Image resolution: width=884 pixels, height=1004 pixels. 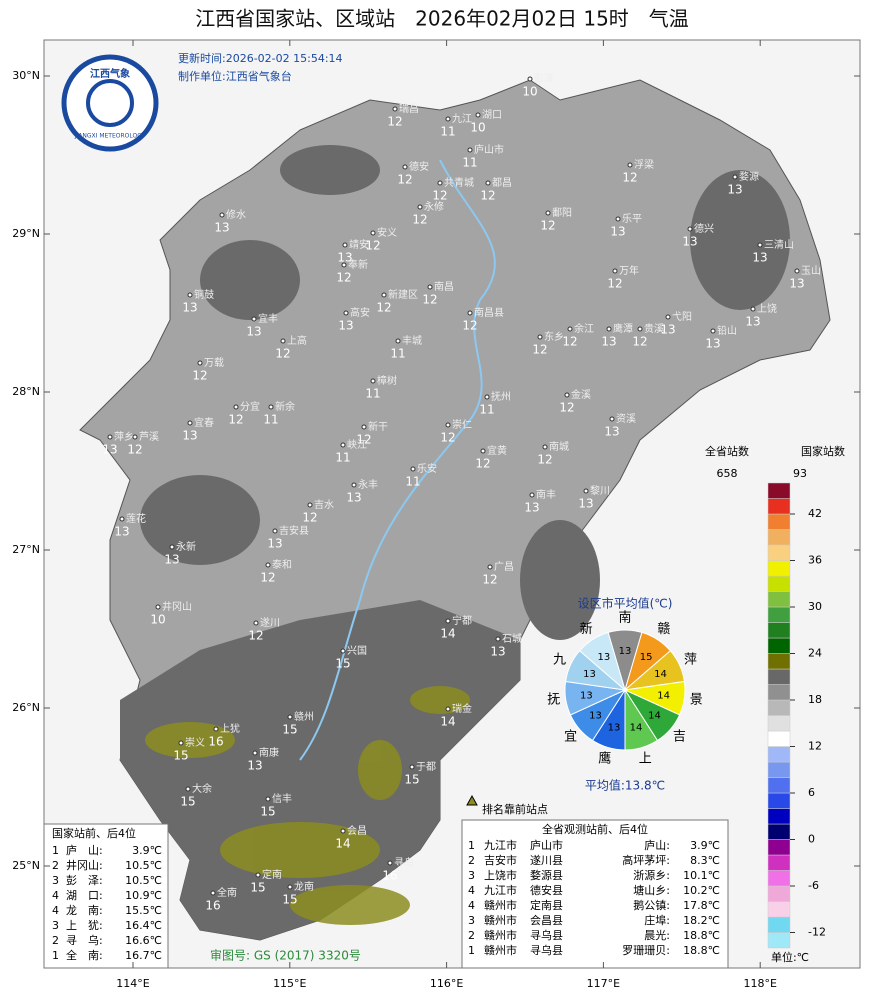 What do you see at coordinates (811, 271) in the screenshot?
I see `station-name: 玉山` at bounding box center [811, 271].